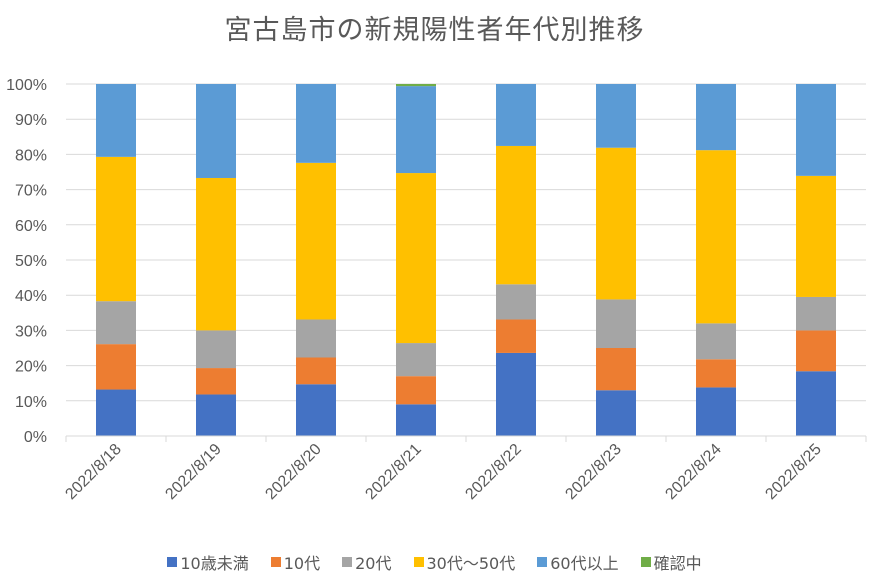 This screenshot has height=584, width=869. What do you see at coordinates (193, 472) in the screenshot?
I see `x-tick-label: 2022/8/19` at bounding box center [193, 472].